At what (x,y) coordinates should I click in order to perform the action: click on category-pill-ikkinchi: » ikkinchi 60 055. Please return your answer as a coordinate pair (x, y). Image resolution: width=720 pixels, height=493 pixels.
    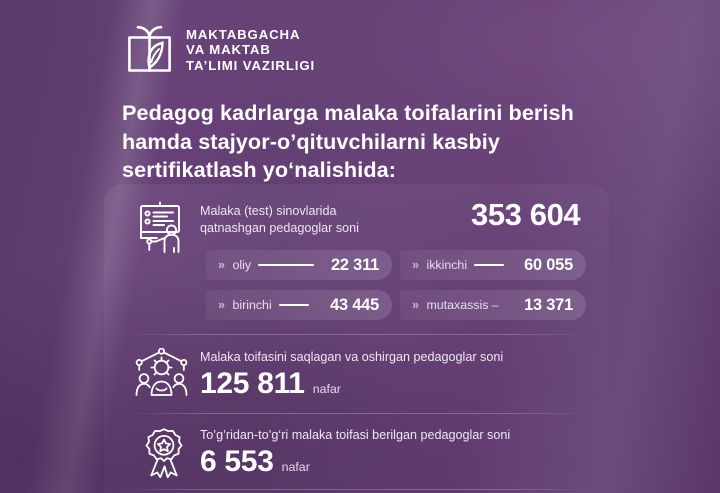
    Looking at the image, I should click on (493, 265).